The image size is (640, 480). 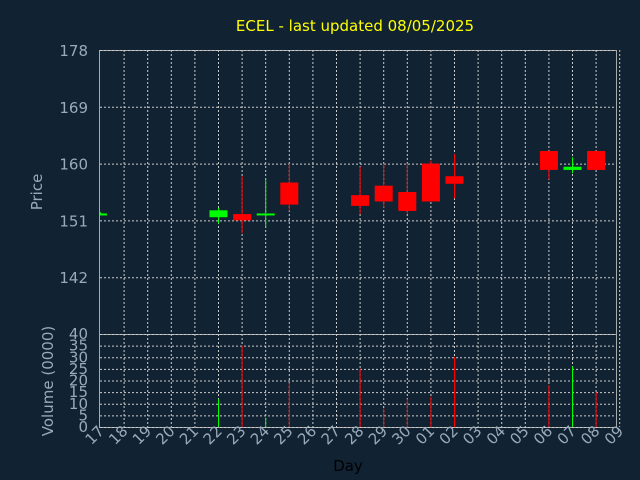 I want to click on volume-tick-label: 40, so click(x=78, y=334).